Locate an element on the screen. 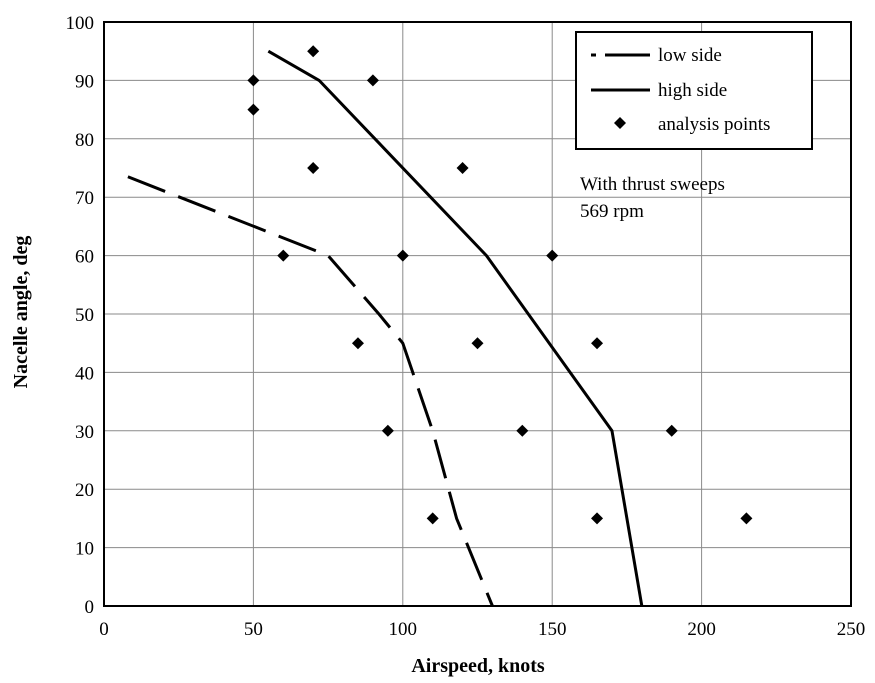 The height and width of the screenshot is (683, 875). x-tick-label: 250 is located at coordinates (851, 629).